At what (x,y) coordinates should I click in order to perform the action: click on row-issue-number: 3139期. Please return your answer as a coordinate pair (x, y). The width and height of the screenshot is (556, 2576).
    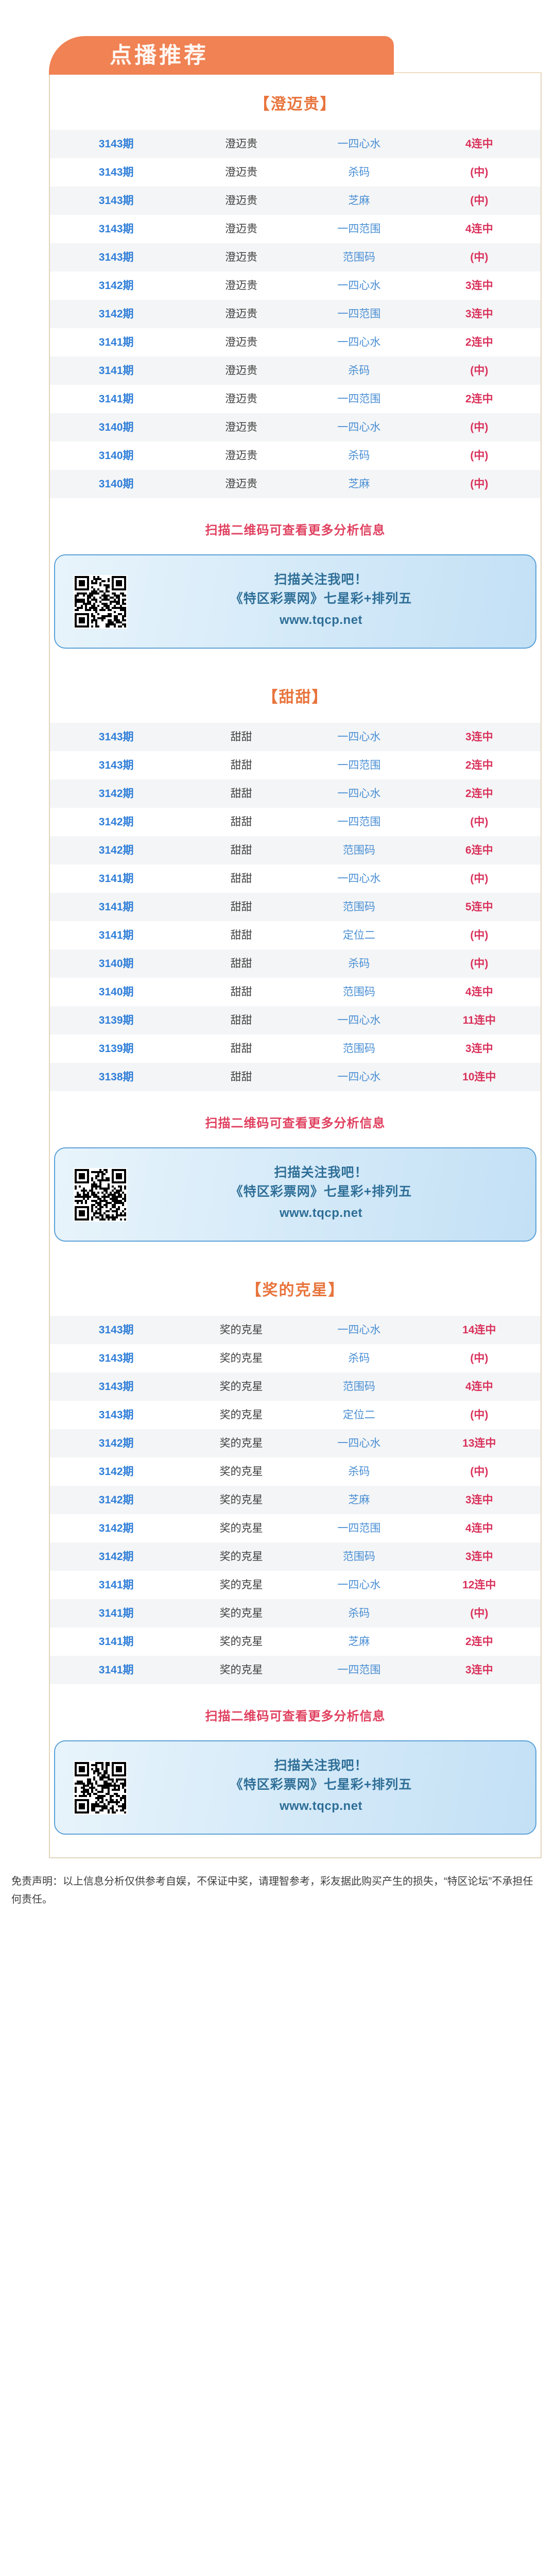
    Looking at the image, I should click on (116, 1049).